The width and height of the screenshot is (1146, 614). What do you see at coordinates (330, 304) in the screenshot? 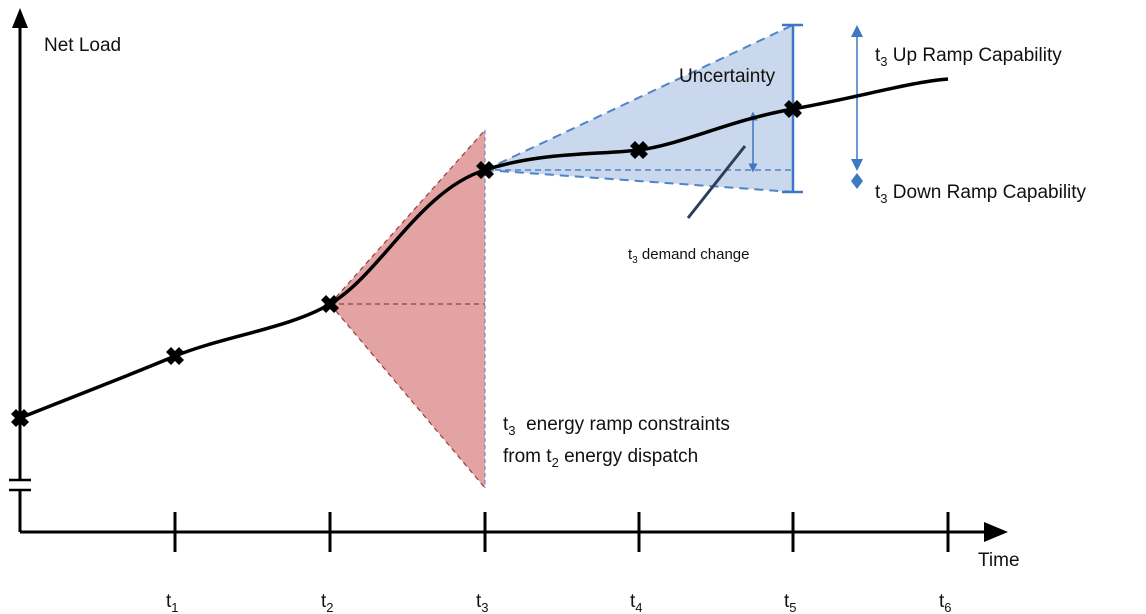
I see `marker-t2` at bounding box center [330, 304].